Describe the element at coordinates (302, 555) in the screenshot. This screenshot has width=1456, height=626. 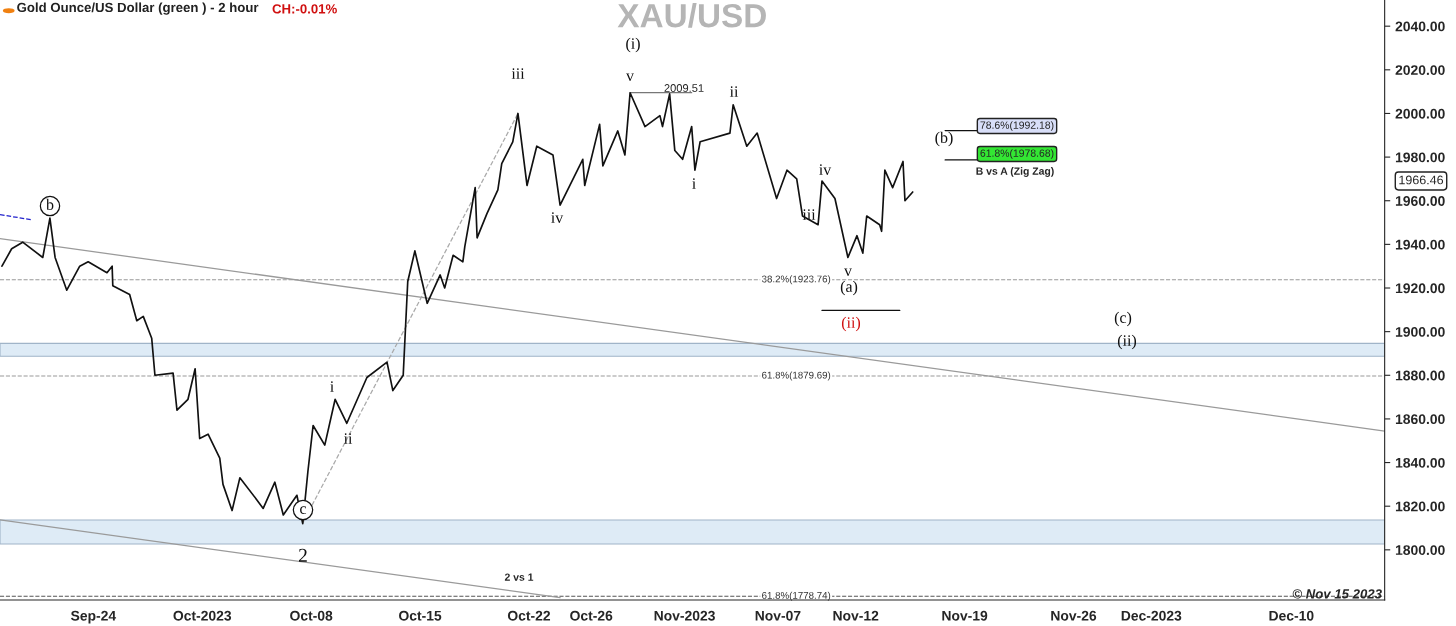
I see `annotation: 2` at that location.